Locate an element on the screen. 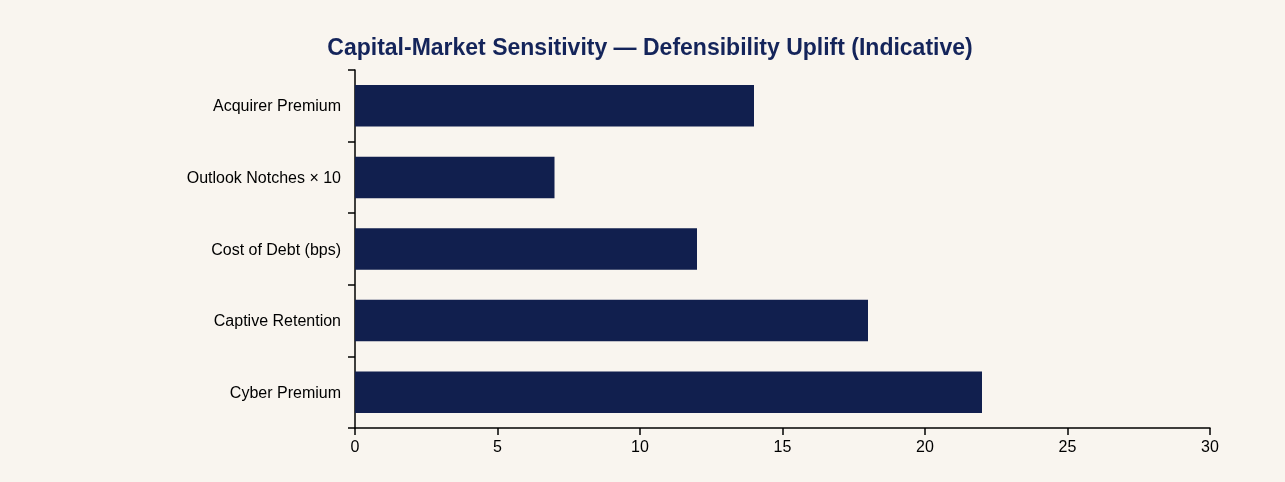  y-tick-label: Cost of Debt (bps) is located at coordinates (276, 249).